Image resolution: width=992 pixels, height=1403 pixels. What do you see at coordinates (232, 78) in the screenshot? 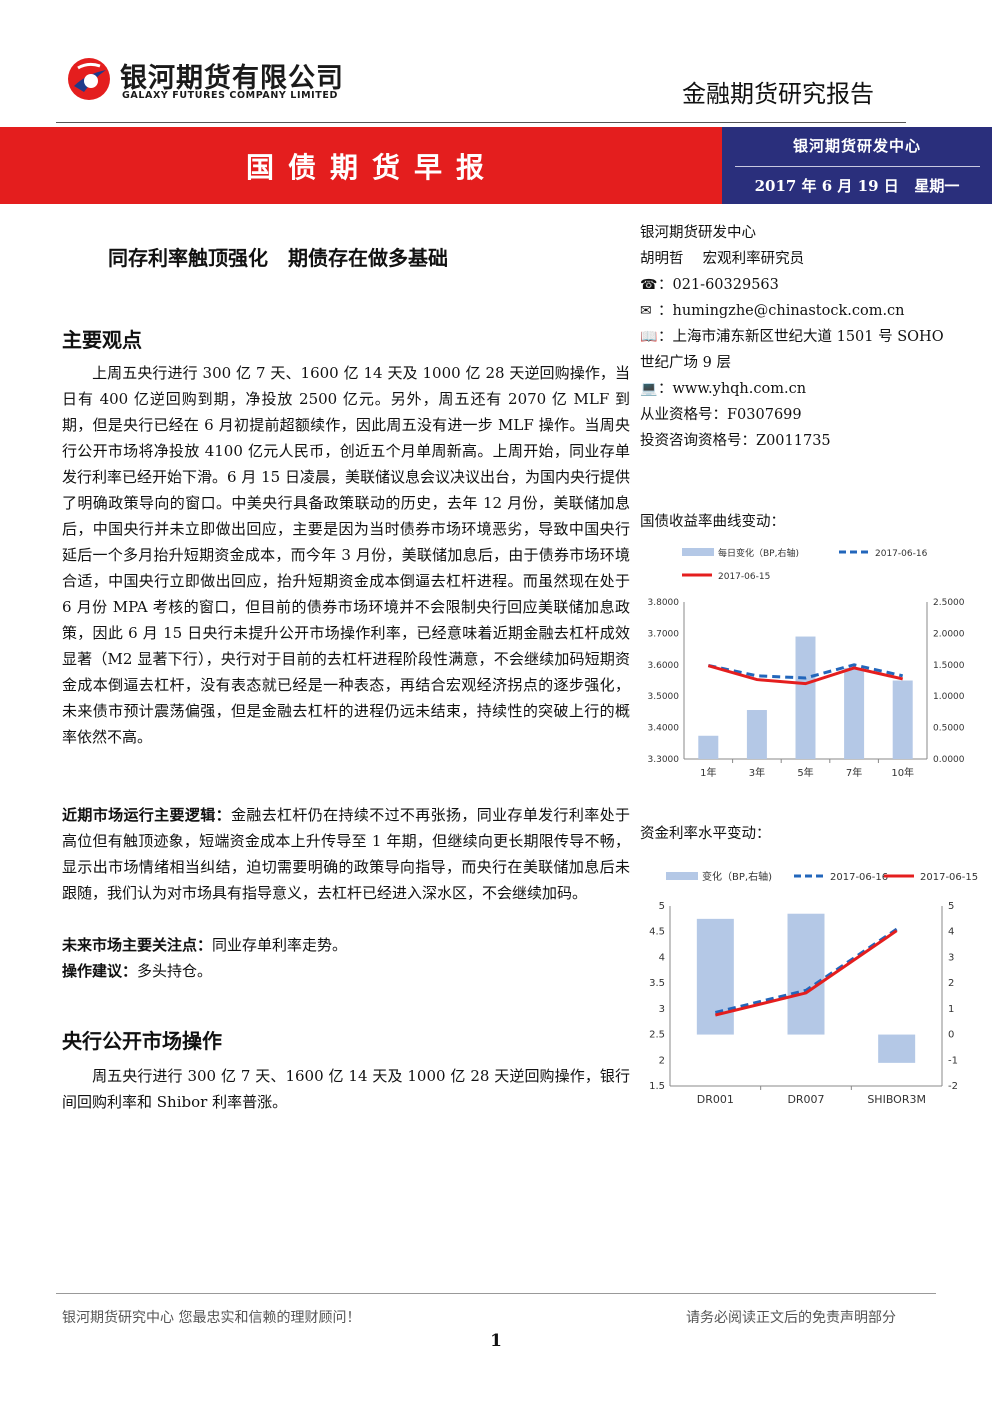
I see `company-name-cn: 银河期货有限公司` at bounding box center [232, 78].